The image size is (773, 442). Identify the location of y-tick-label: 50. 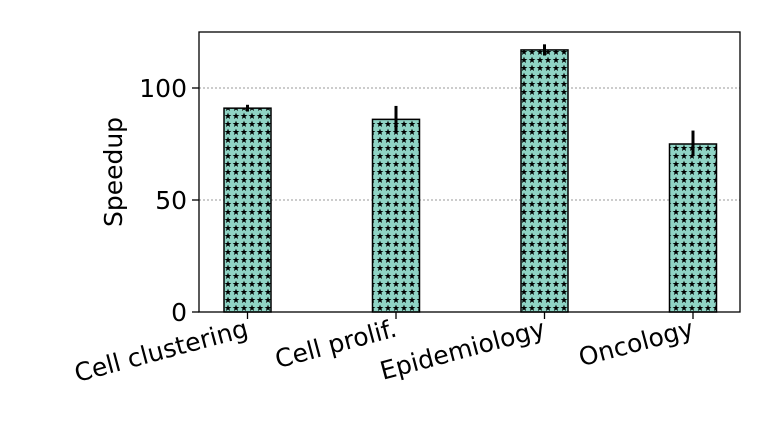
(171, 200).